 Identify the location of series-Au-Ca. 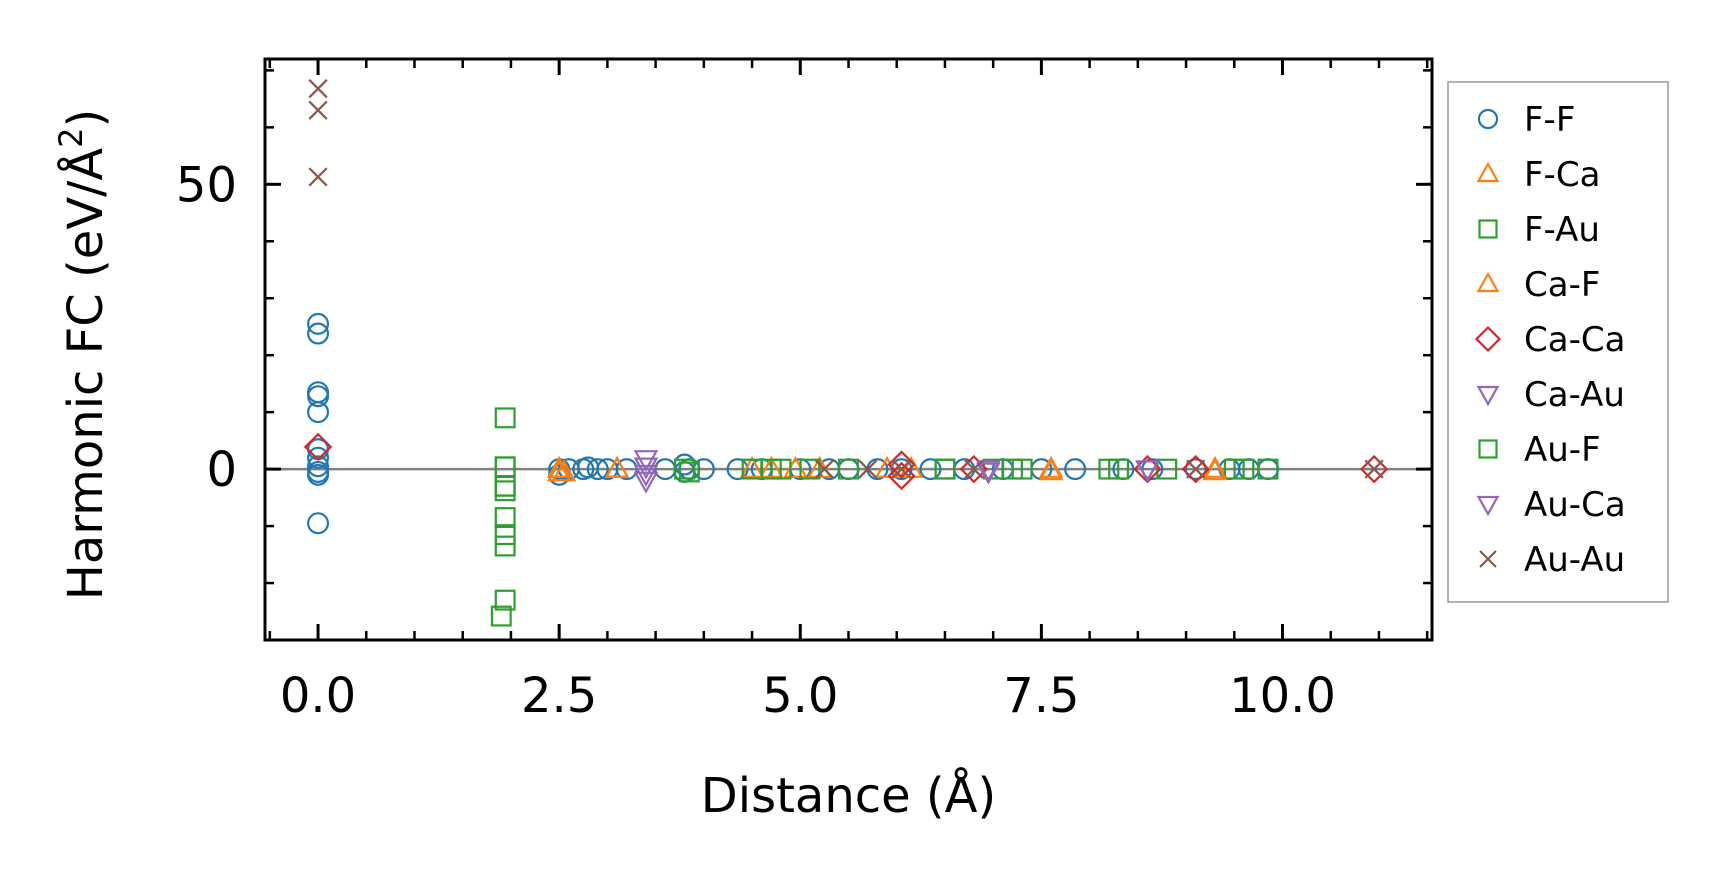
(896, 471).